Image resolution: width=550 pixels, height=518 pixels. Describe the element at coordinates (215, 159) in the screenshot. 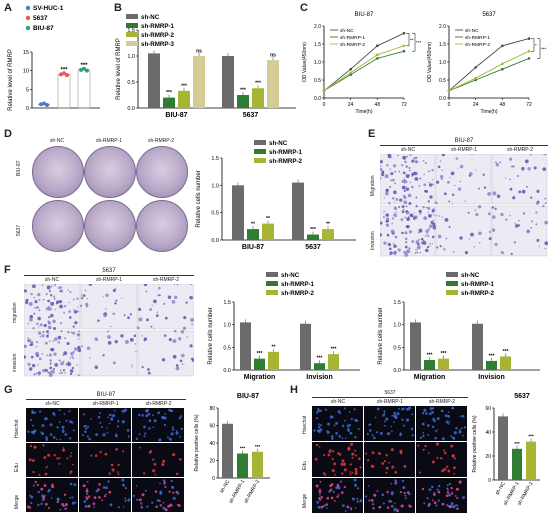

I see `y-tick-label: 1.5` at that location.